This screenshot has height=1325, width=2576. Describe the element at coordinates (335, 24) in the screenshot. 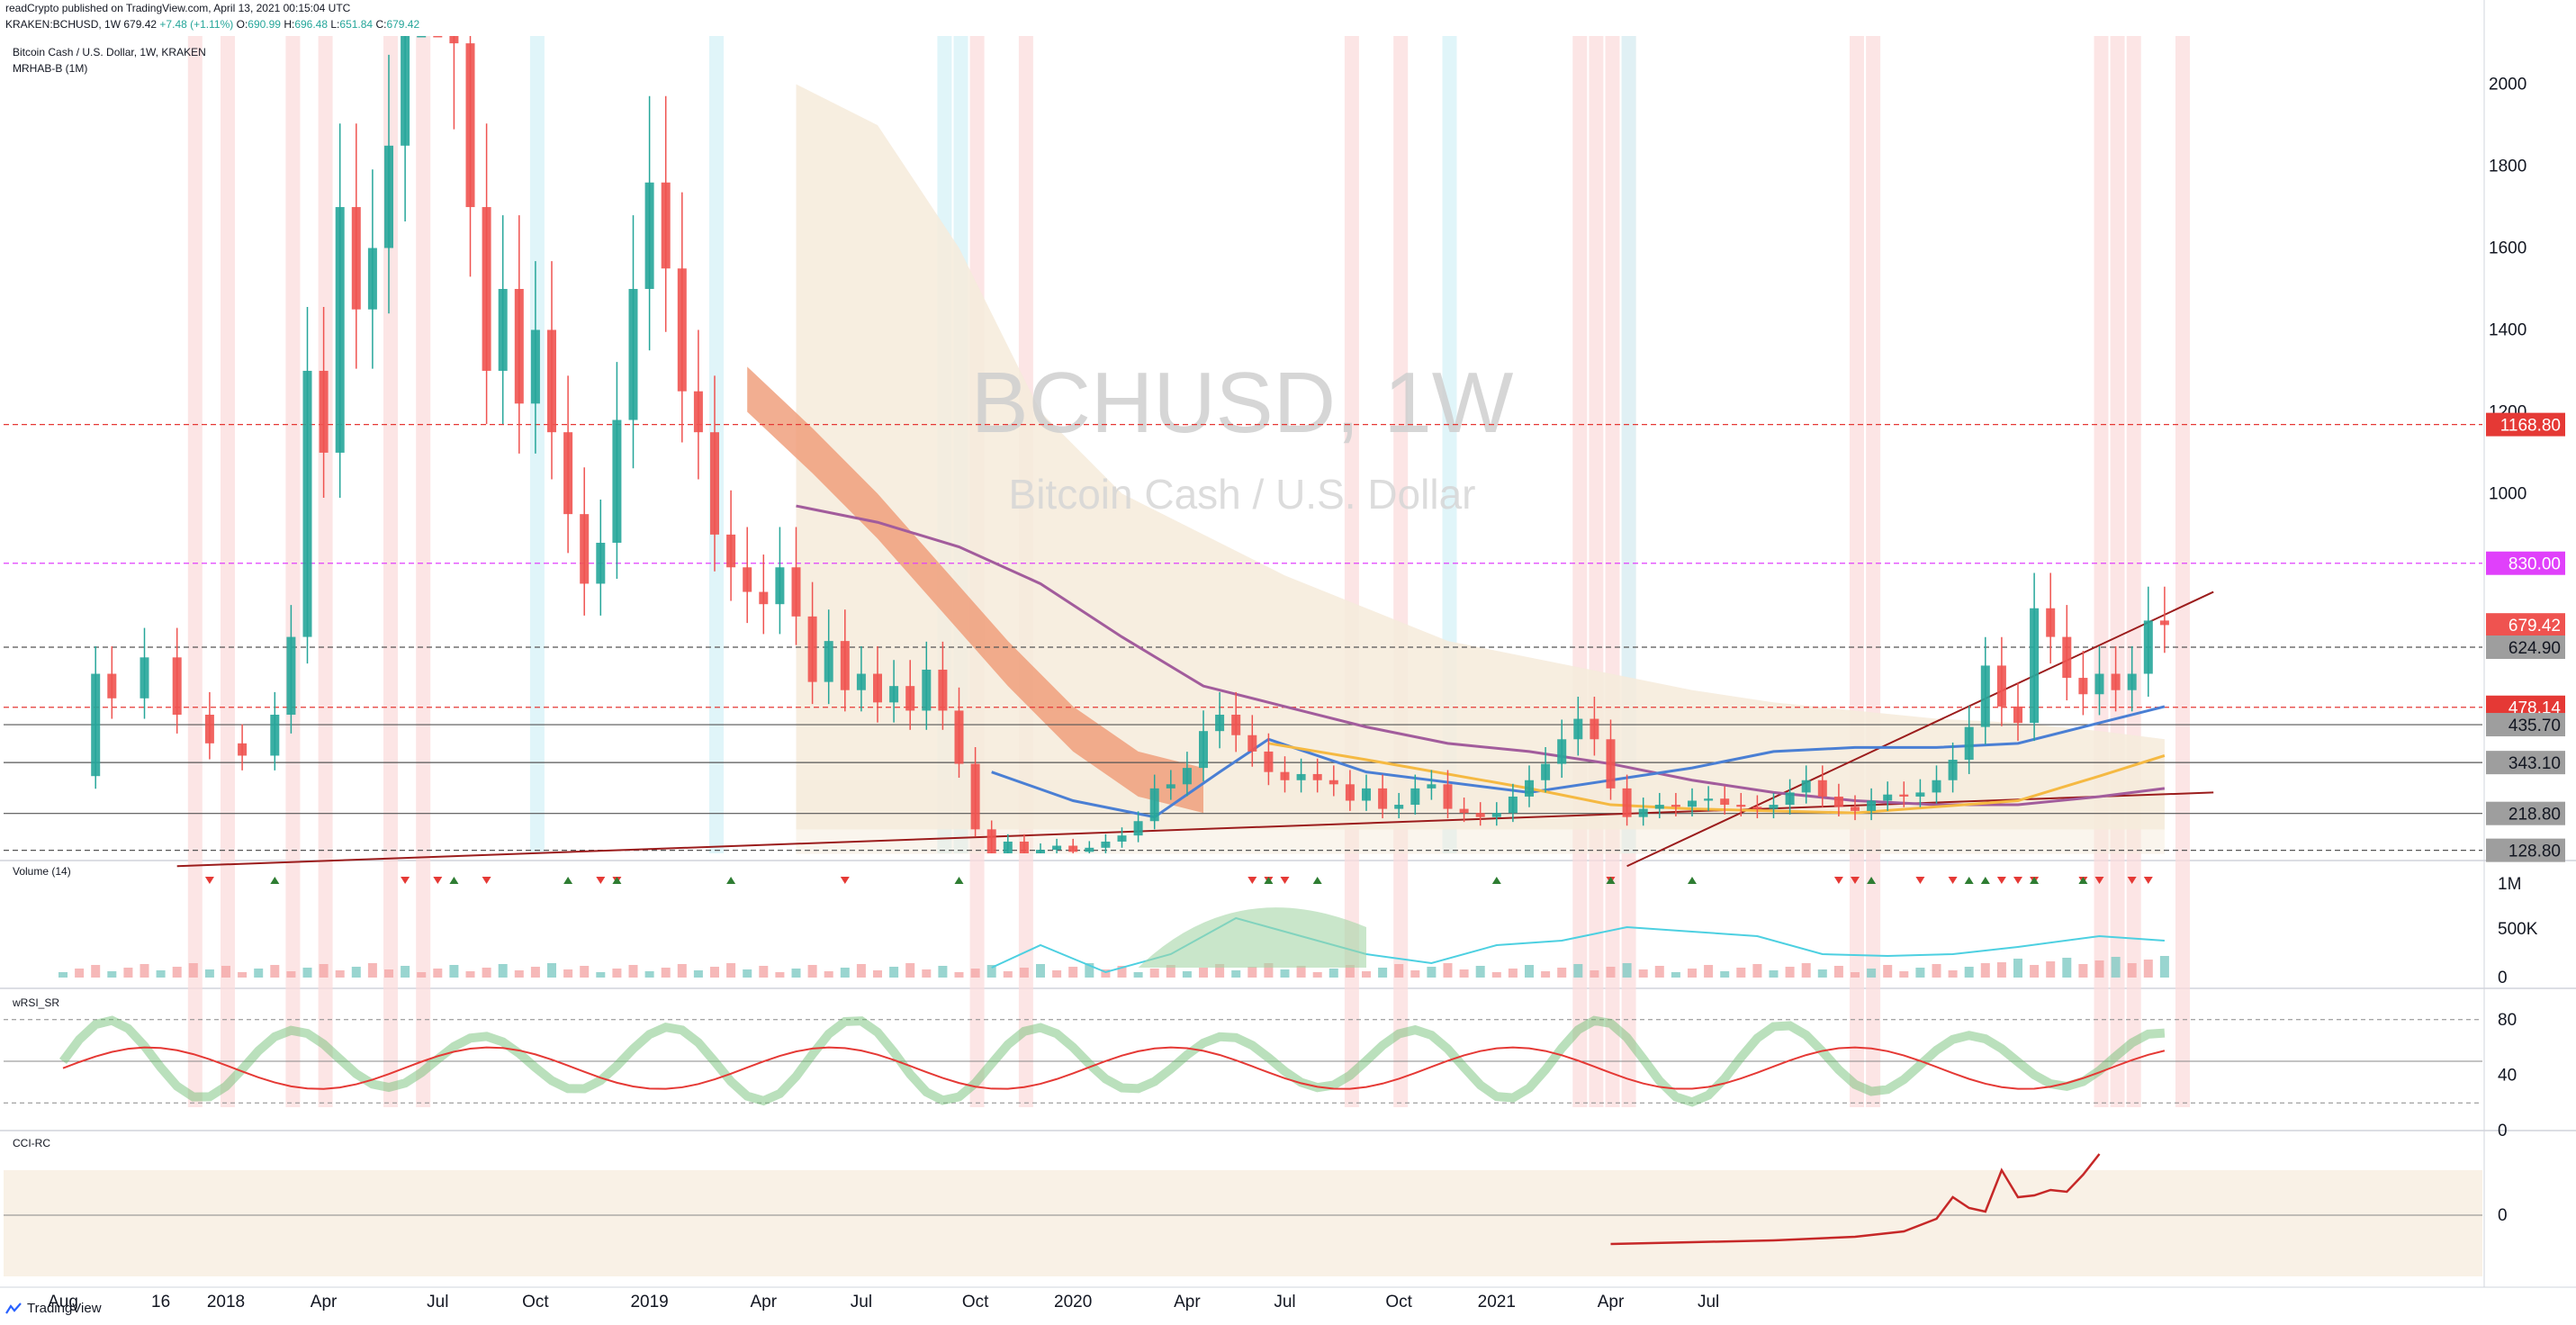

I see `low-label: L:` at that location.